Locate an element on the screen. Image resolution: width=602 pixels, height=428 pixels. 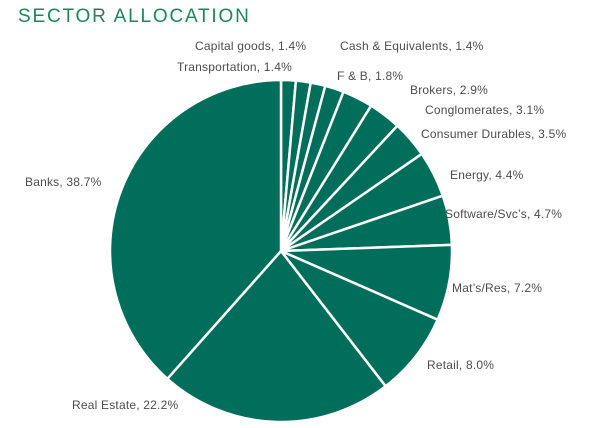
slice-label-energy: Energy, 4.4% is located at coordinates (487, 175).